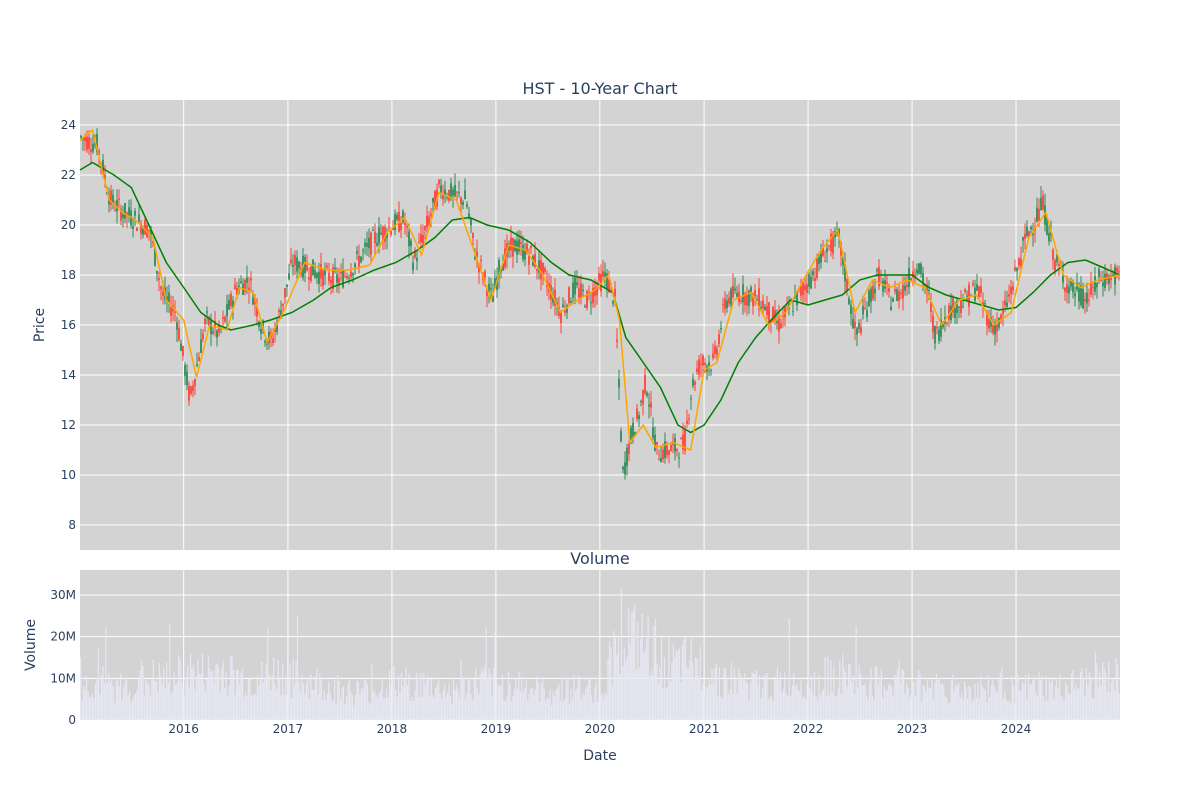  What do you see at coordinates (392, 729) in the screenshot?
I see `x-tick-label: 2018` at bounding box center [392, 729].